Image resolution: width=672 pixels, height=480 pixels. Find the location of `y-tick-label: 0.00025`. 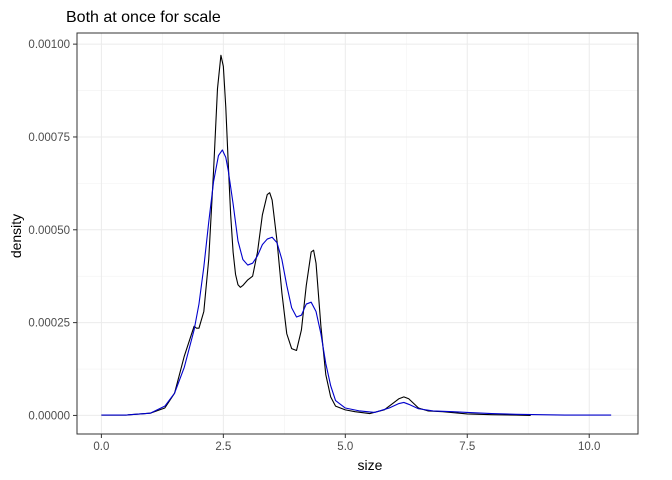

y-tick-label: 0.00025 is located at coordinates (49, 324).